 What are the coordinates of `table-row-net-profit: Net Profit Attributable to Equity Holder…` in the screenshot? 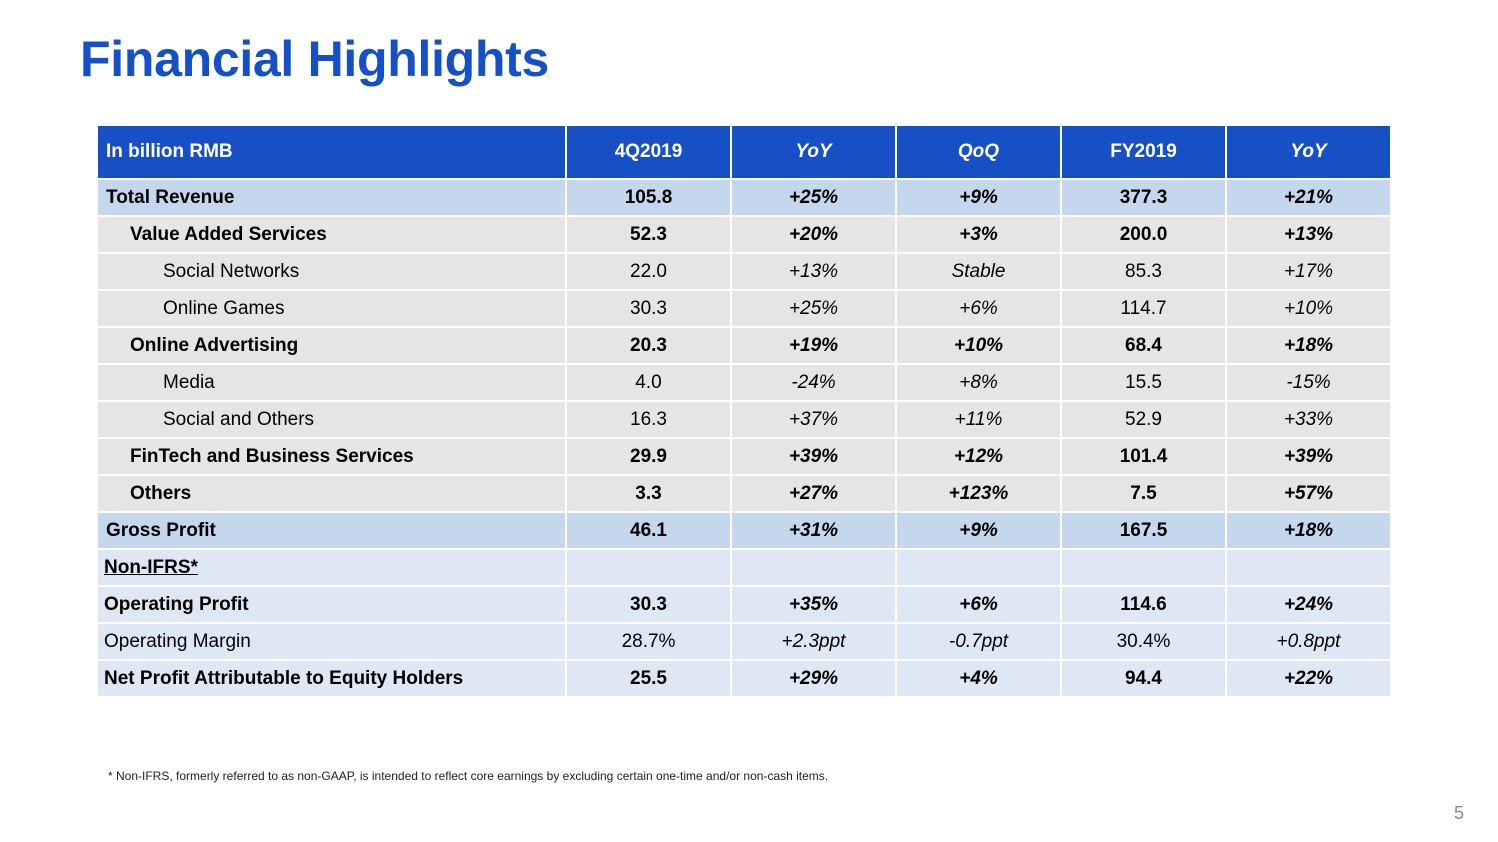 It's located at (744, 678).